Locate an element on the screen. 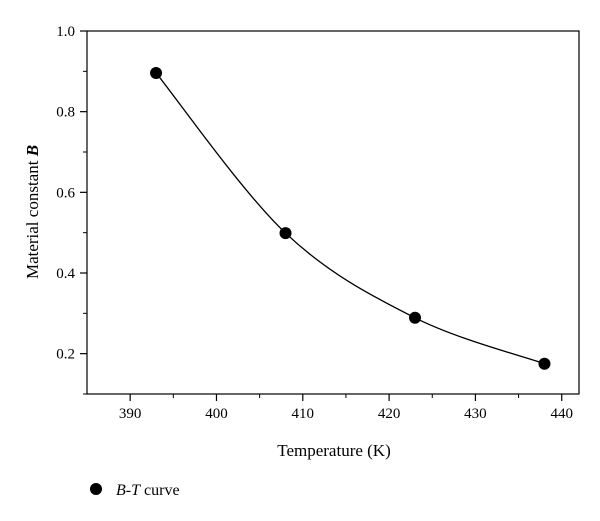 The height and width of the screenshot is (521, 600). x-tick-label: 440 is located at coordinates (561, 414).